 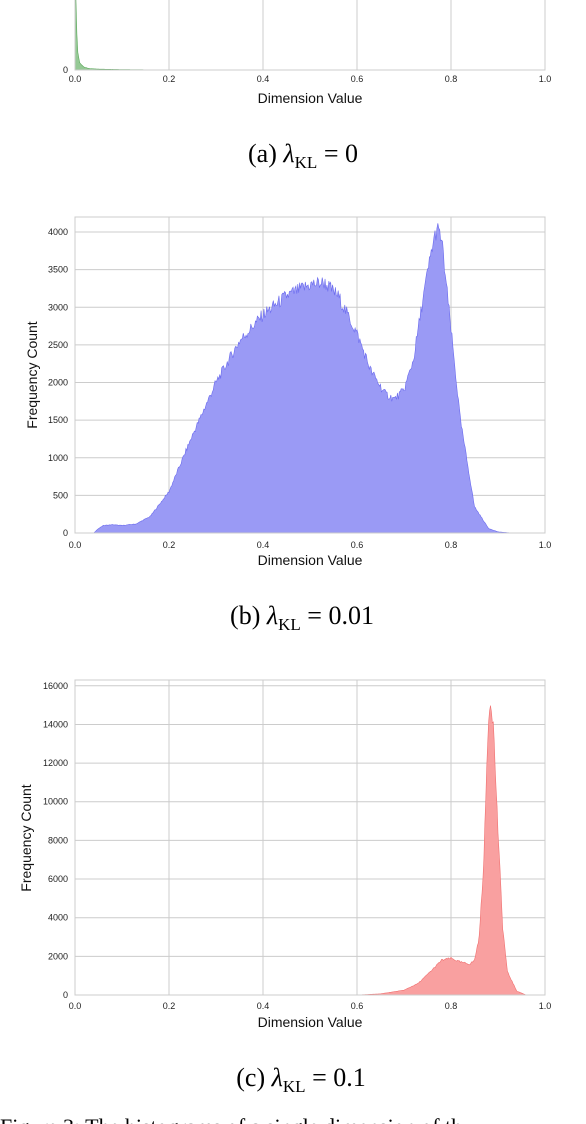 I want to click on chart-b-y-axis-label: Frequency Count, so click(x=32, y=375).